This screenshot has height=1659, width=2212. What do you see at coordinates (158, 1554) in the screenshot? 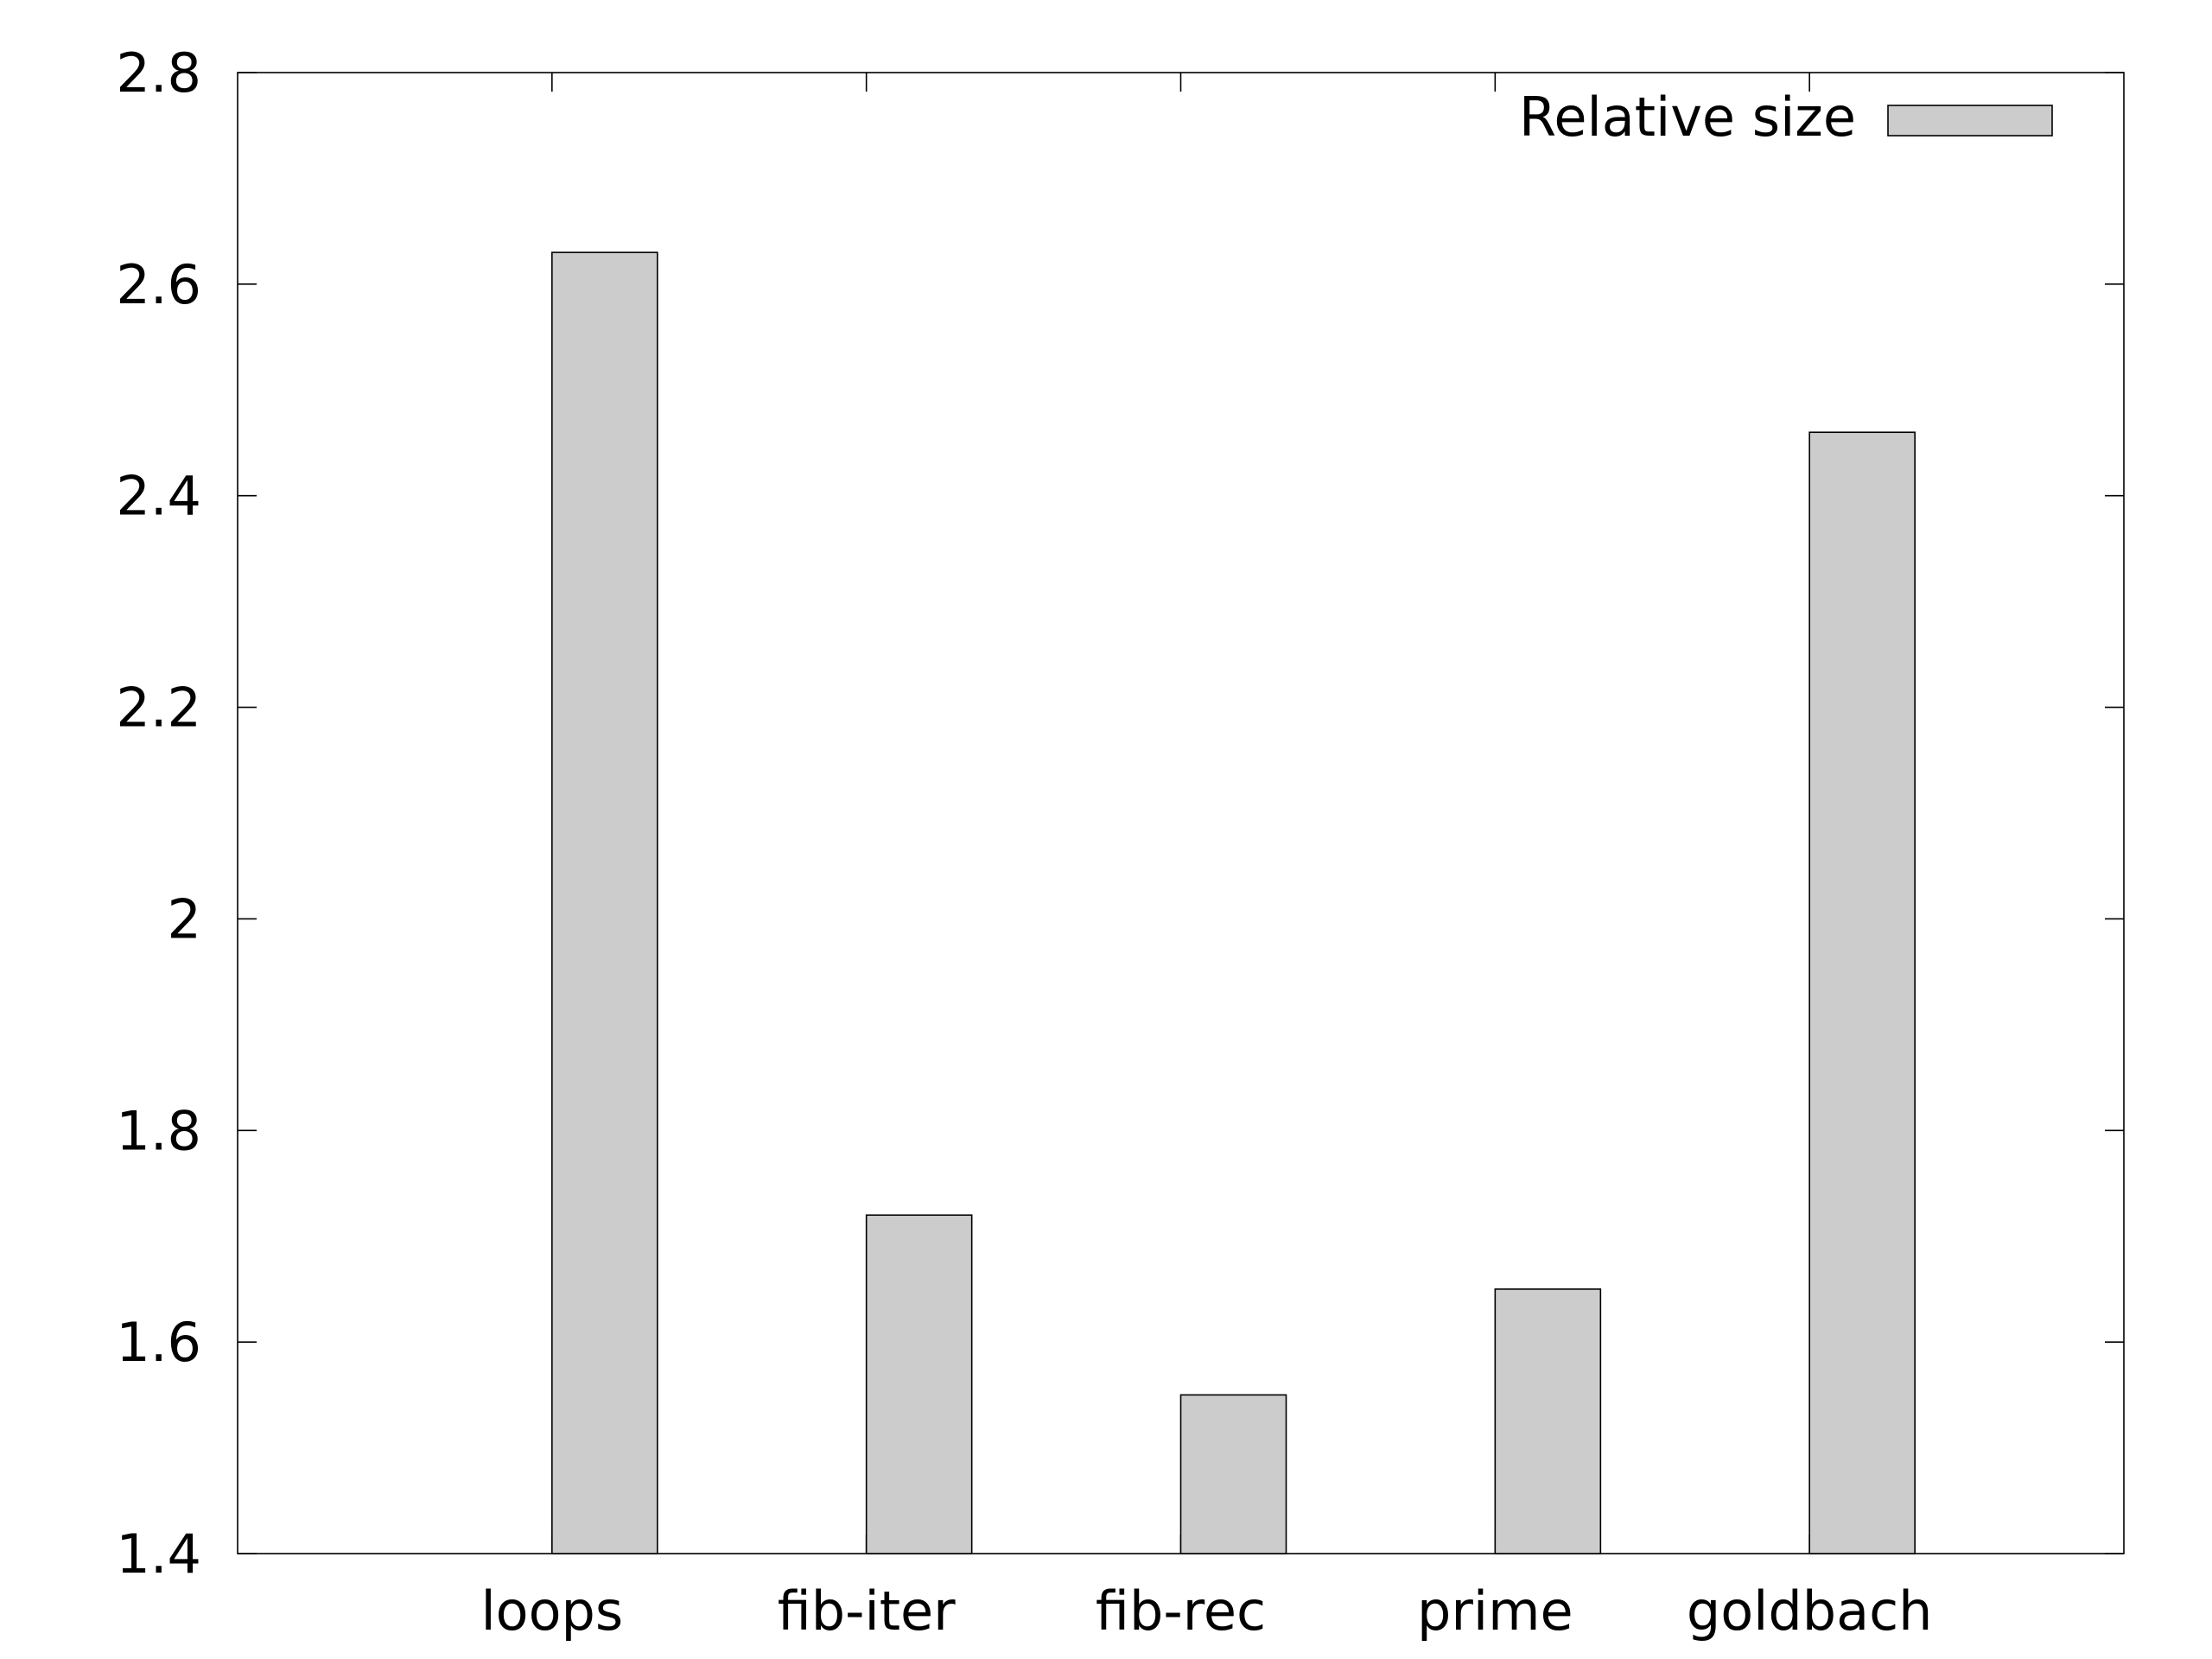
I see `y-tick-label: 1.4` at bounding box center [158, 1554].